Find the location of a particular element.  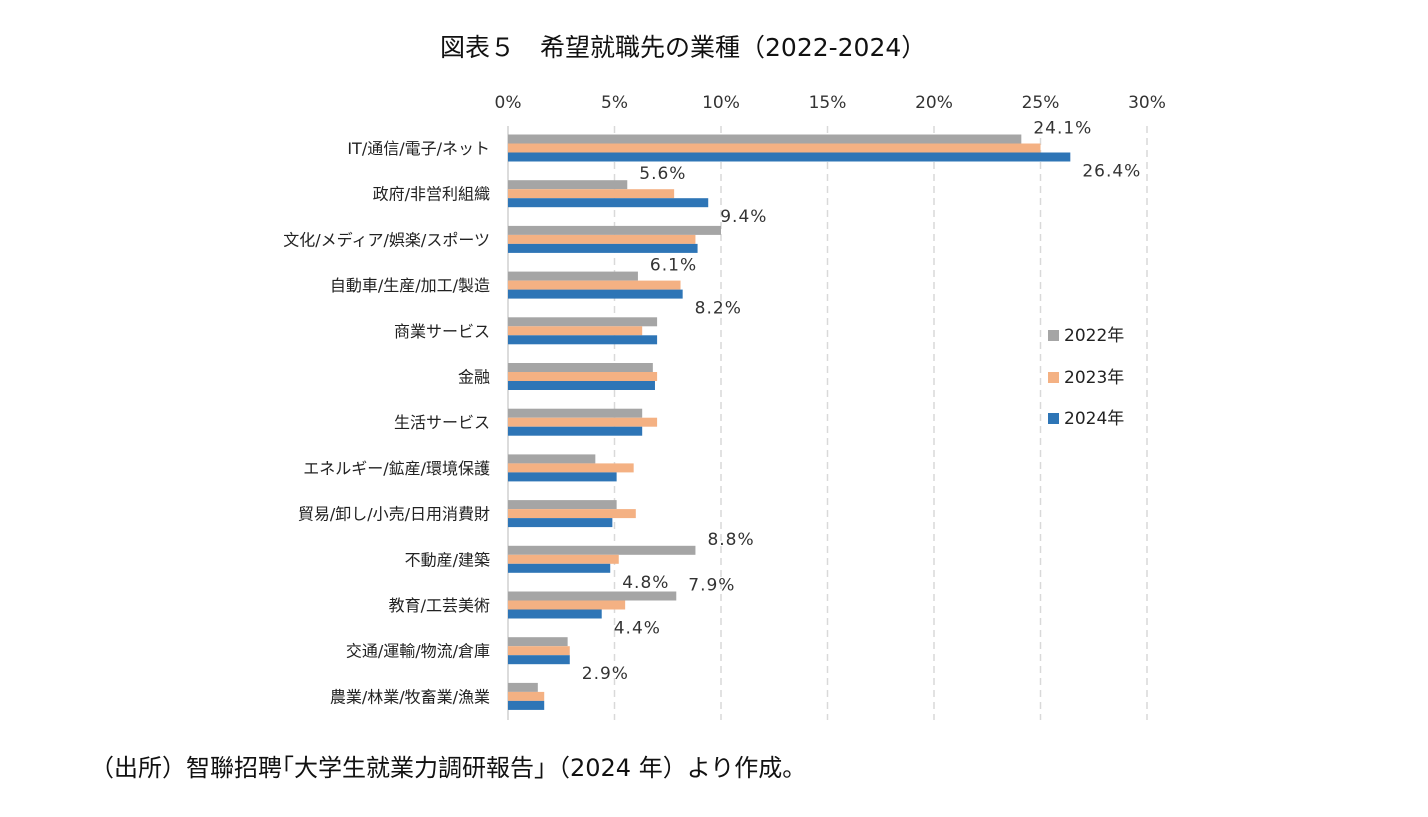

x-tick-label: 10% is located at coordinates (721, 103).